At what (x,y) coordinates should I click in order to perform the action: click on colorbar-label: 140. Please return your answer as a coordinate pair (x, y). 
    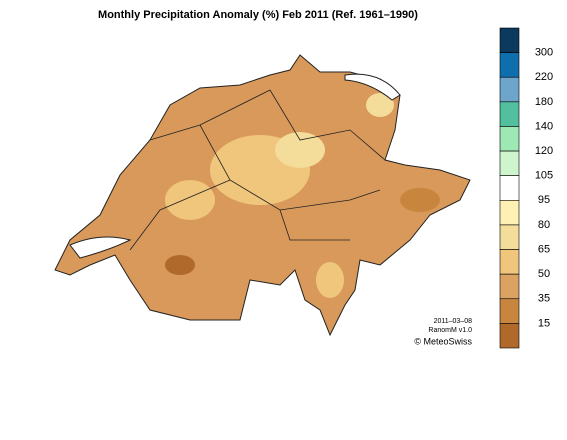
    Looking at the image, I should click on (544, 126).